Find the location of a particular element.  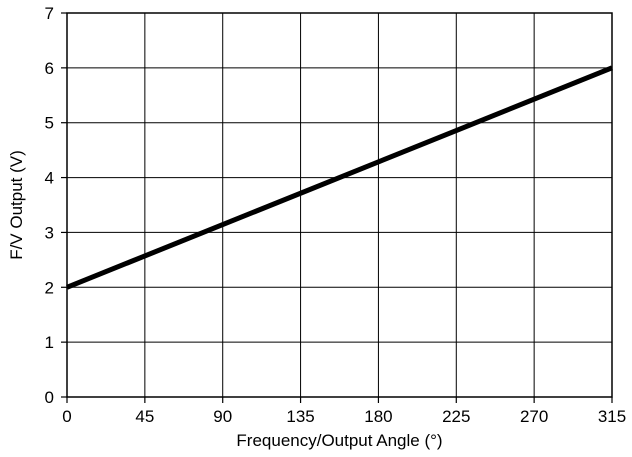

y-tick-label: 0 is located at coordinates (49, 397).